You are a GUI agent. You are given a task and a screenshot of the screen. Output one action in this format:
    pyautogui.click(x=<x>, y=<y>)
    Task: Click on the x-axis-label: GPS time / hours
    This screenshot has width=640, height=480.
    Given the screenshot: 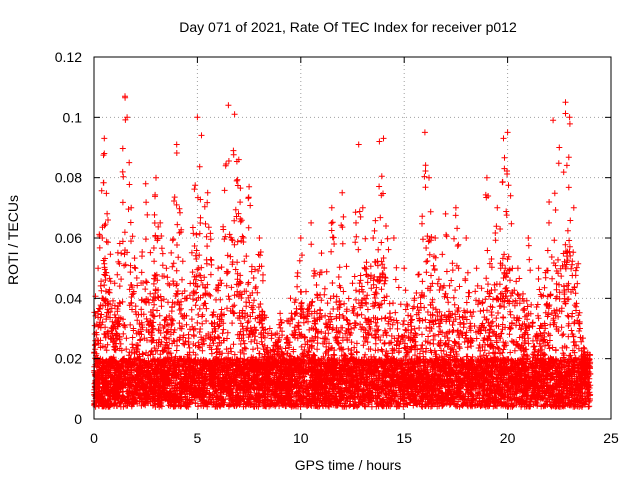 What is the action you would take?
    pyautogui.click(x=348, y=465)
    